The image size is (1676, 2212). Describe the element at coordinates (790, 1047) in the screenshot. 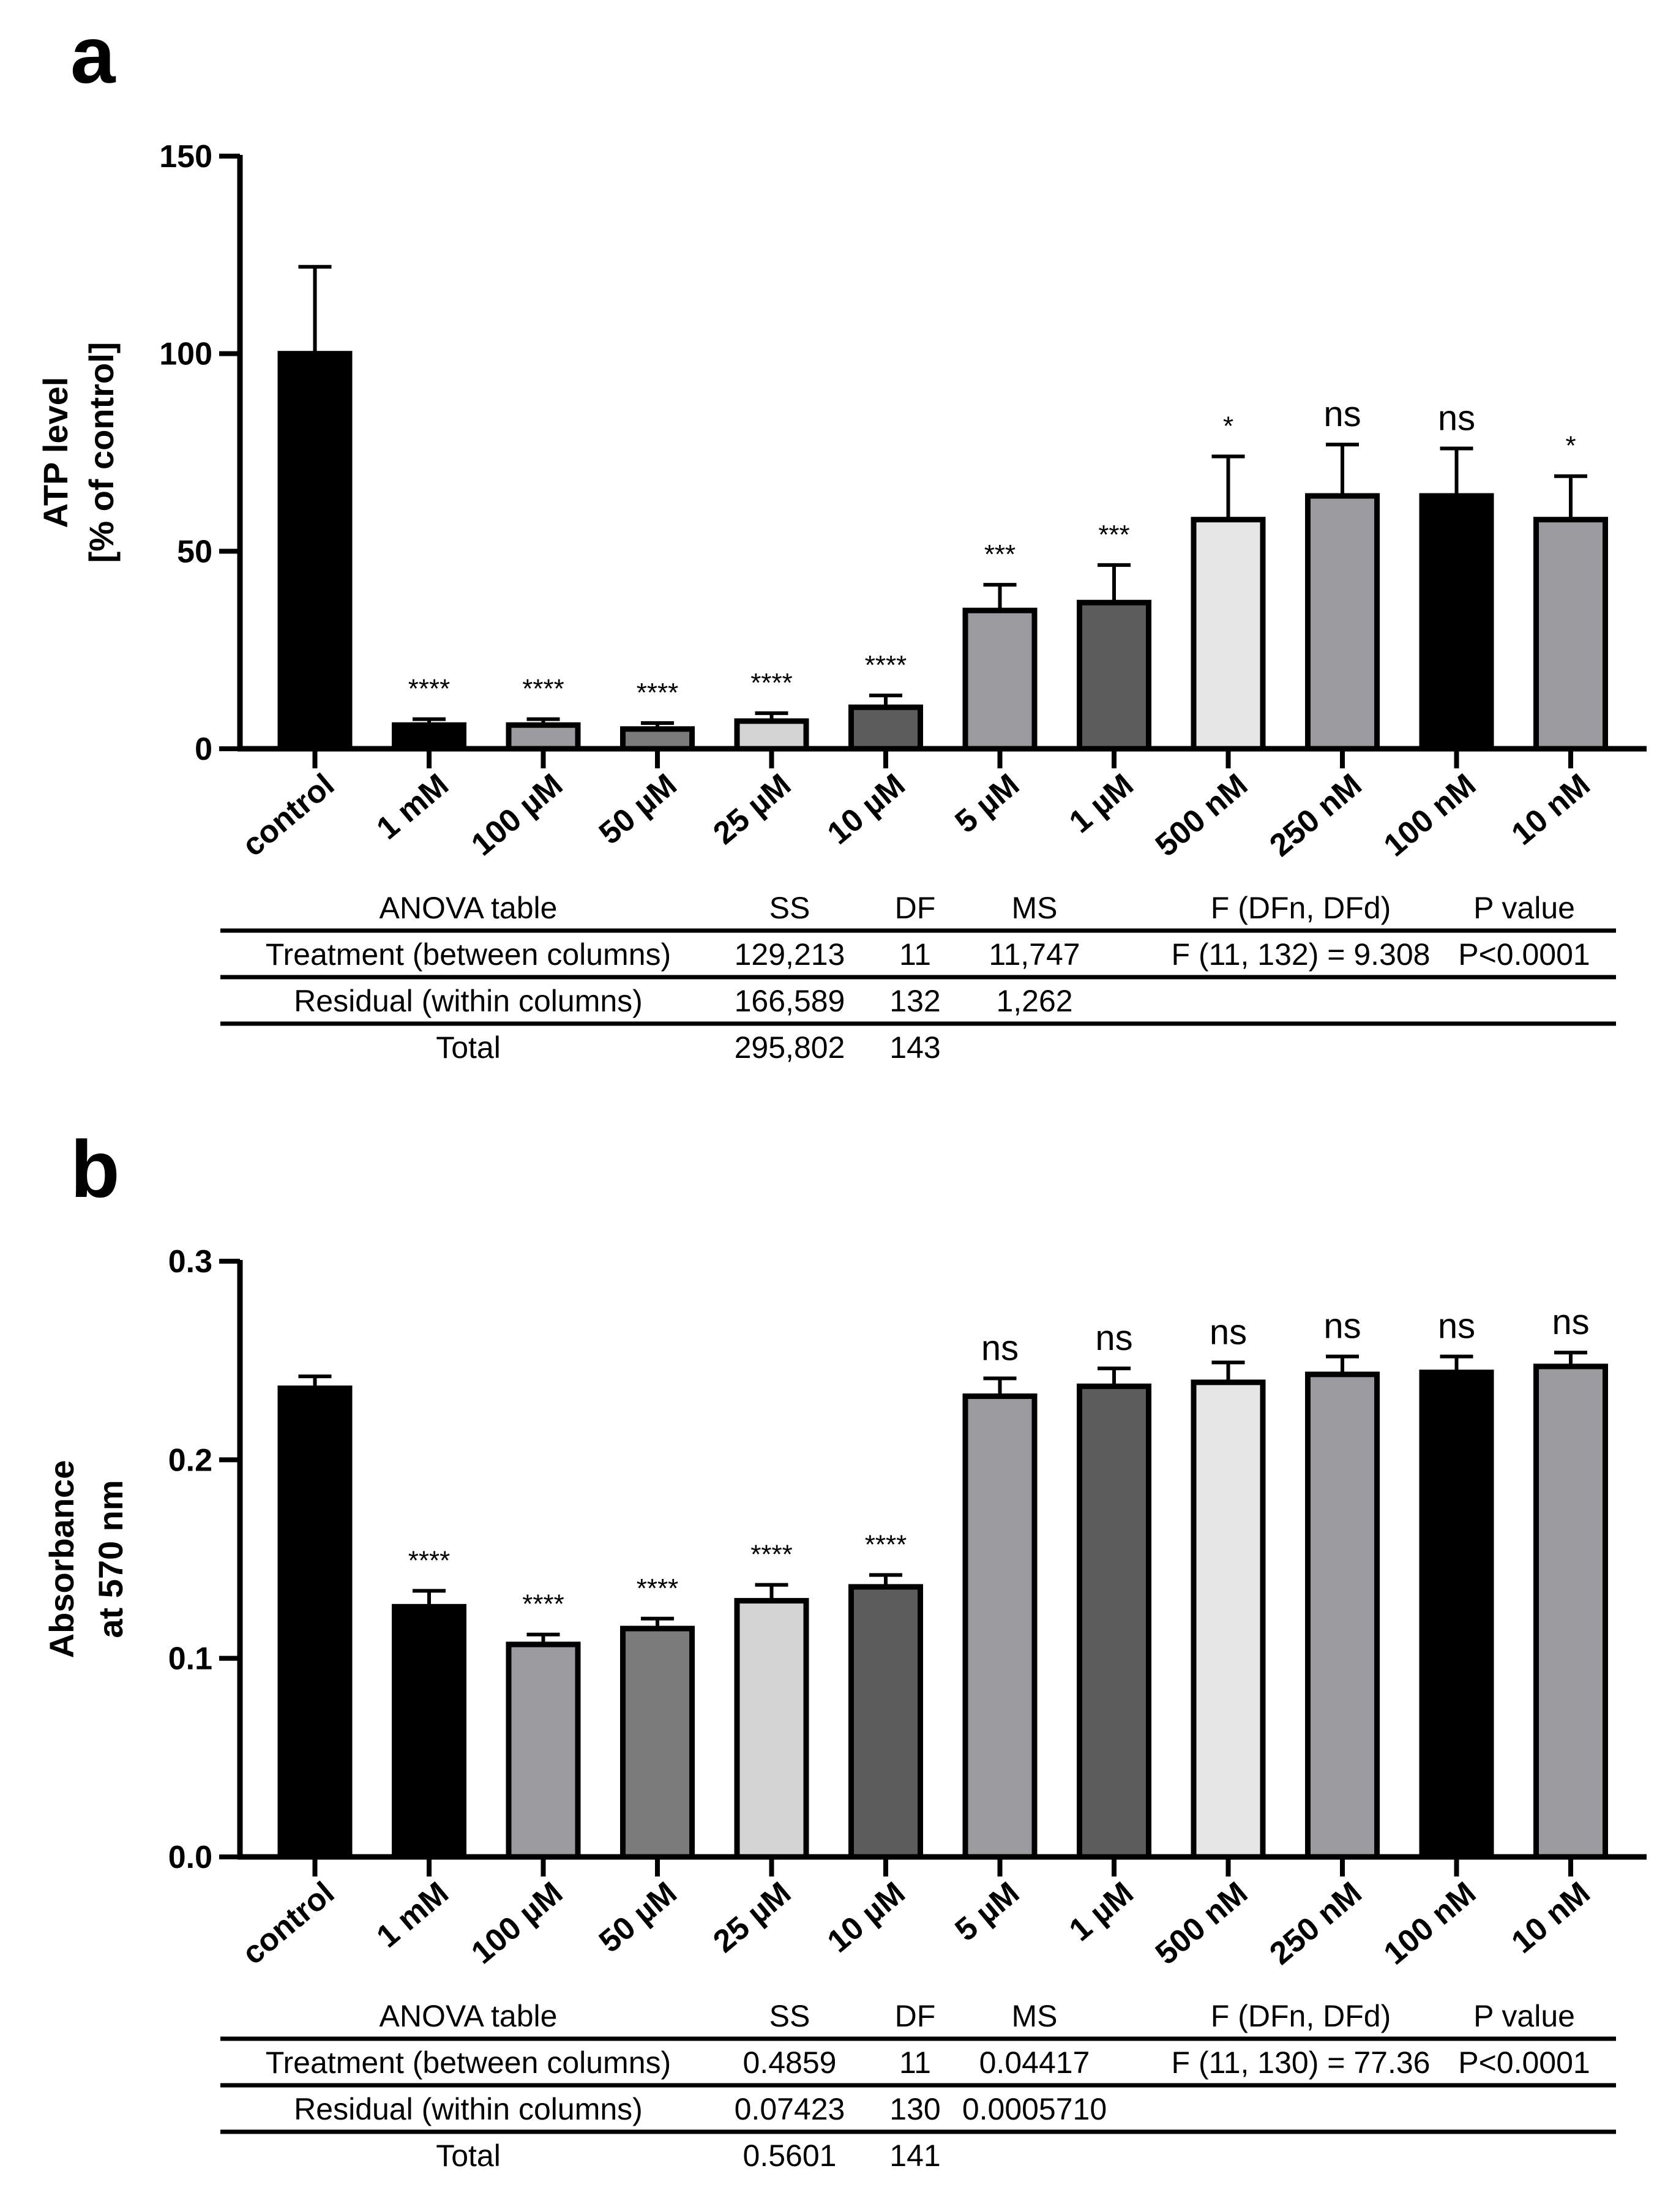

I see `table-cell: 295,802` at that location.